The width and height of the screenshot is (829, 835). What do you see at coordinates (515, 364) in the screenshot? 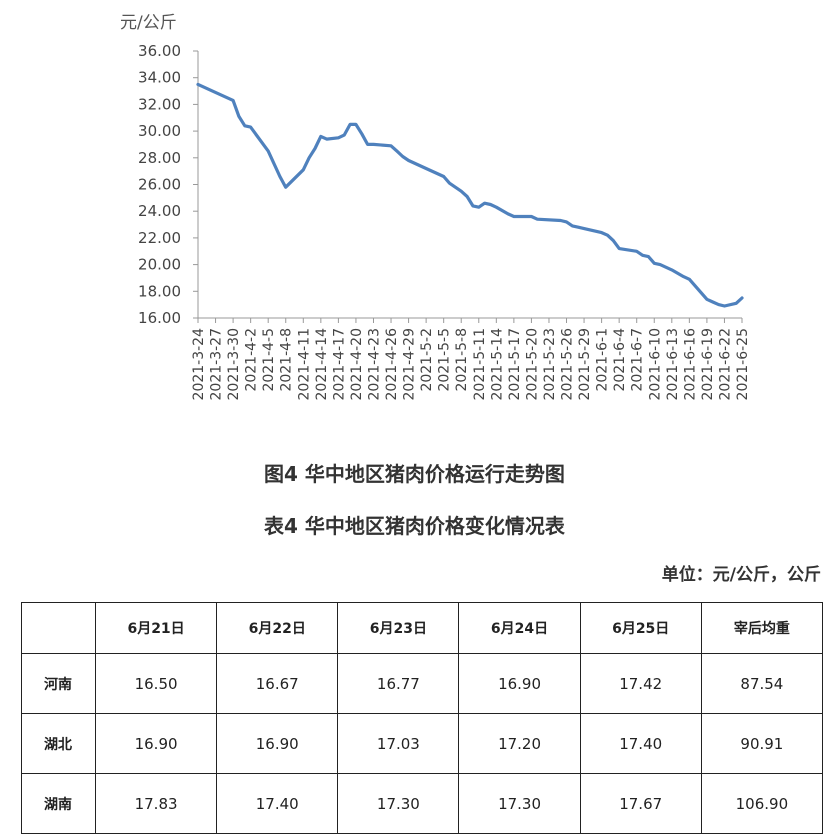
I see `x-tick-label: 2021-5-17` at bounding box center [515, 364].